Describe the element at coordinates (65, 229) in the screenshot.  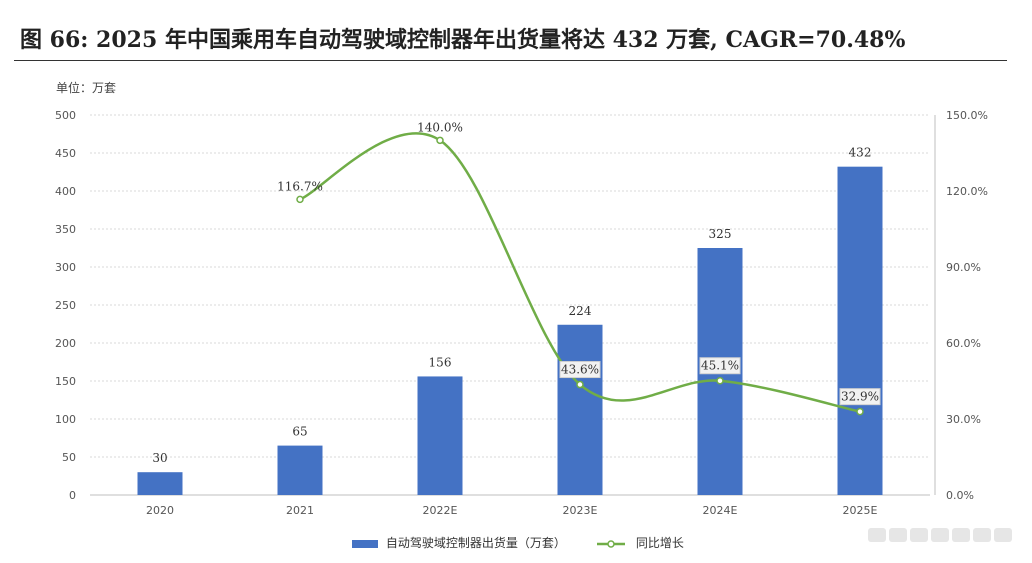
I see `y-tick-label: 350` at that location.